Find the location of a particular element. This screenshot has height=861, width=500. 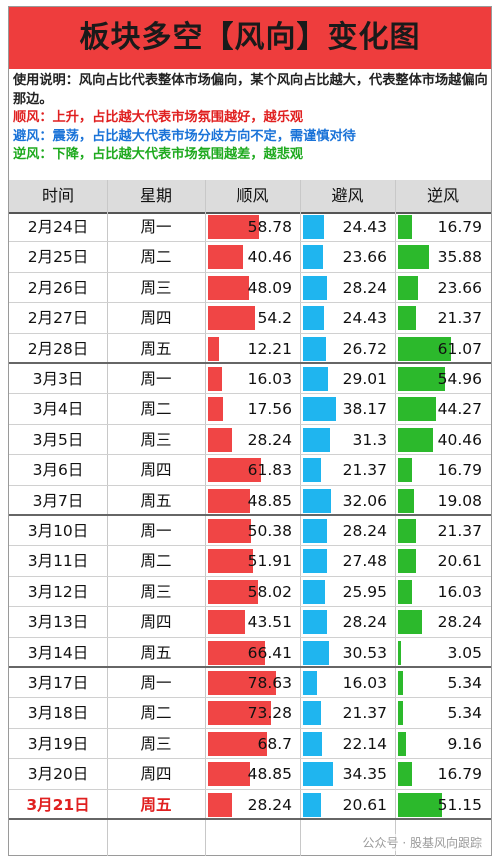

down-cell: 40.46 is located at coordinates (441, 440).